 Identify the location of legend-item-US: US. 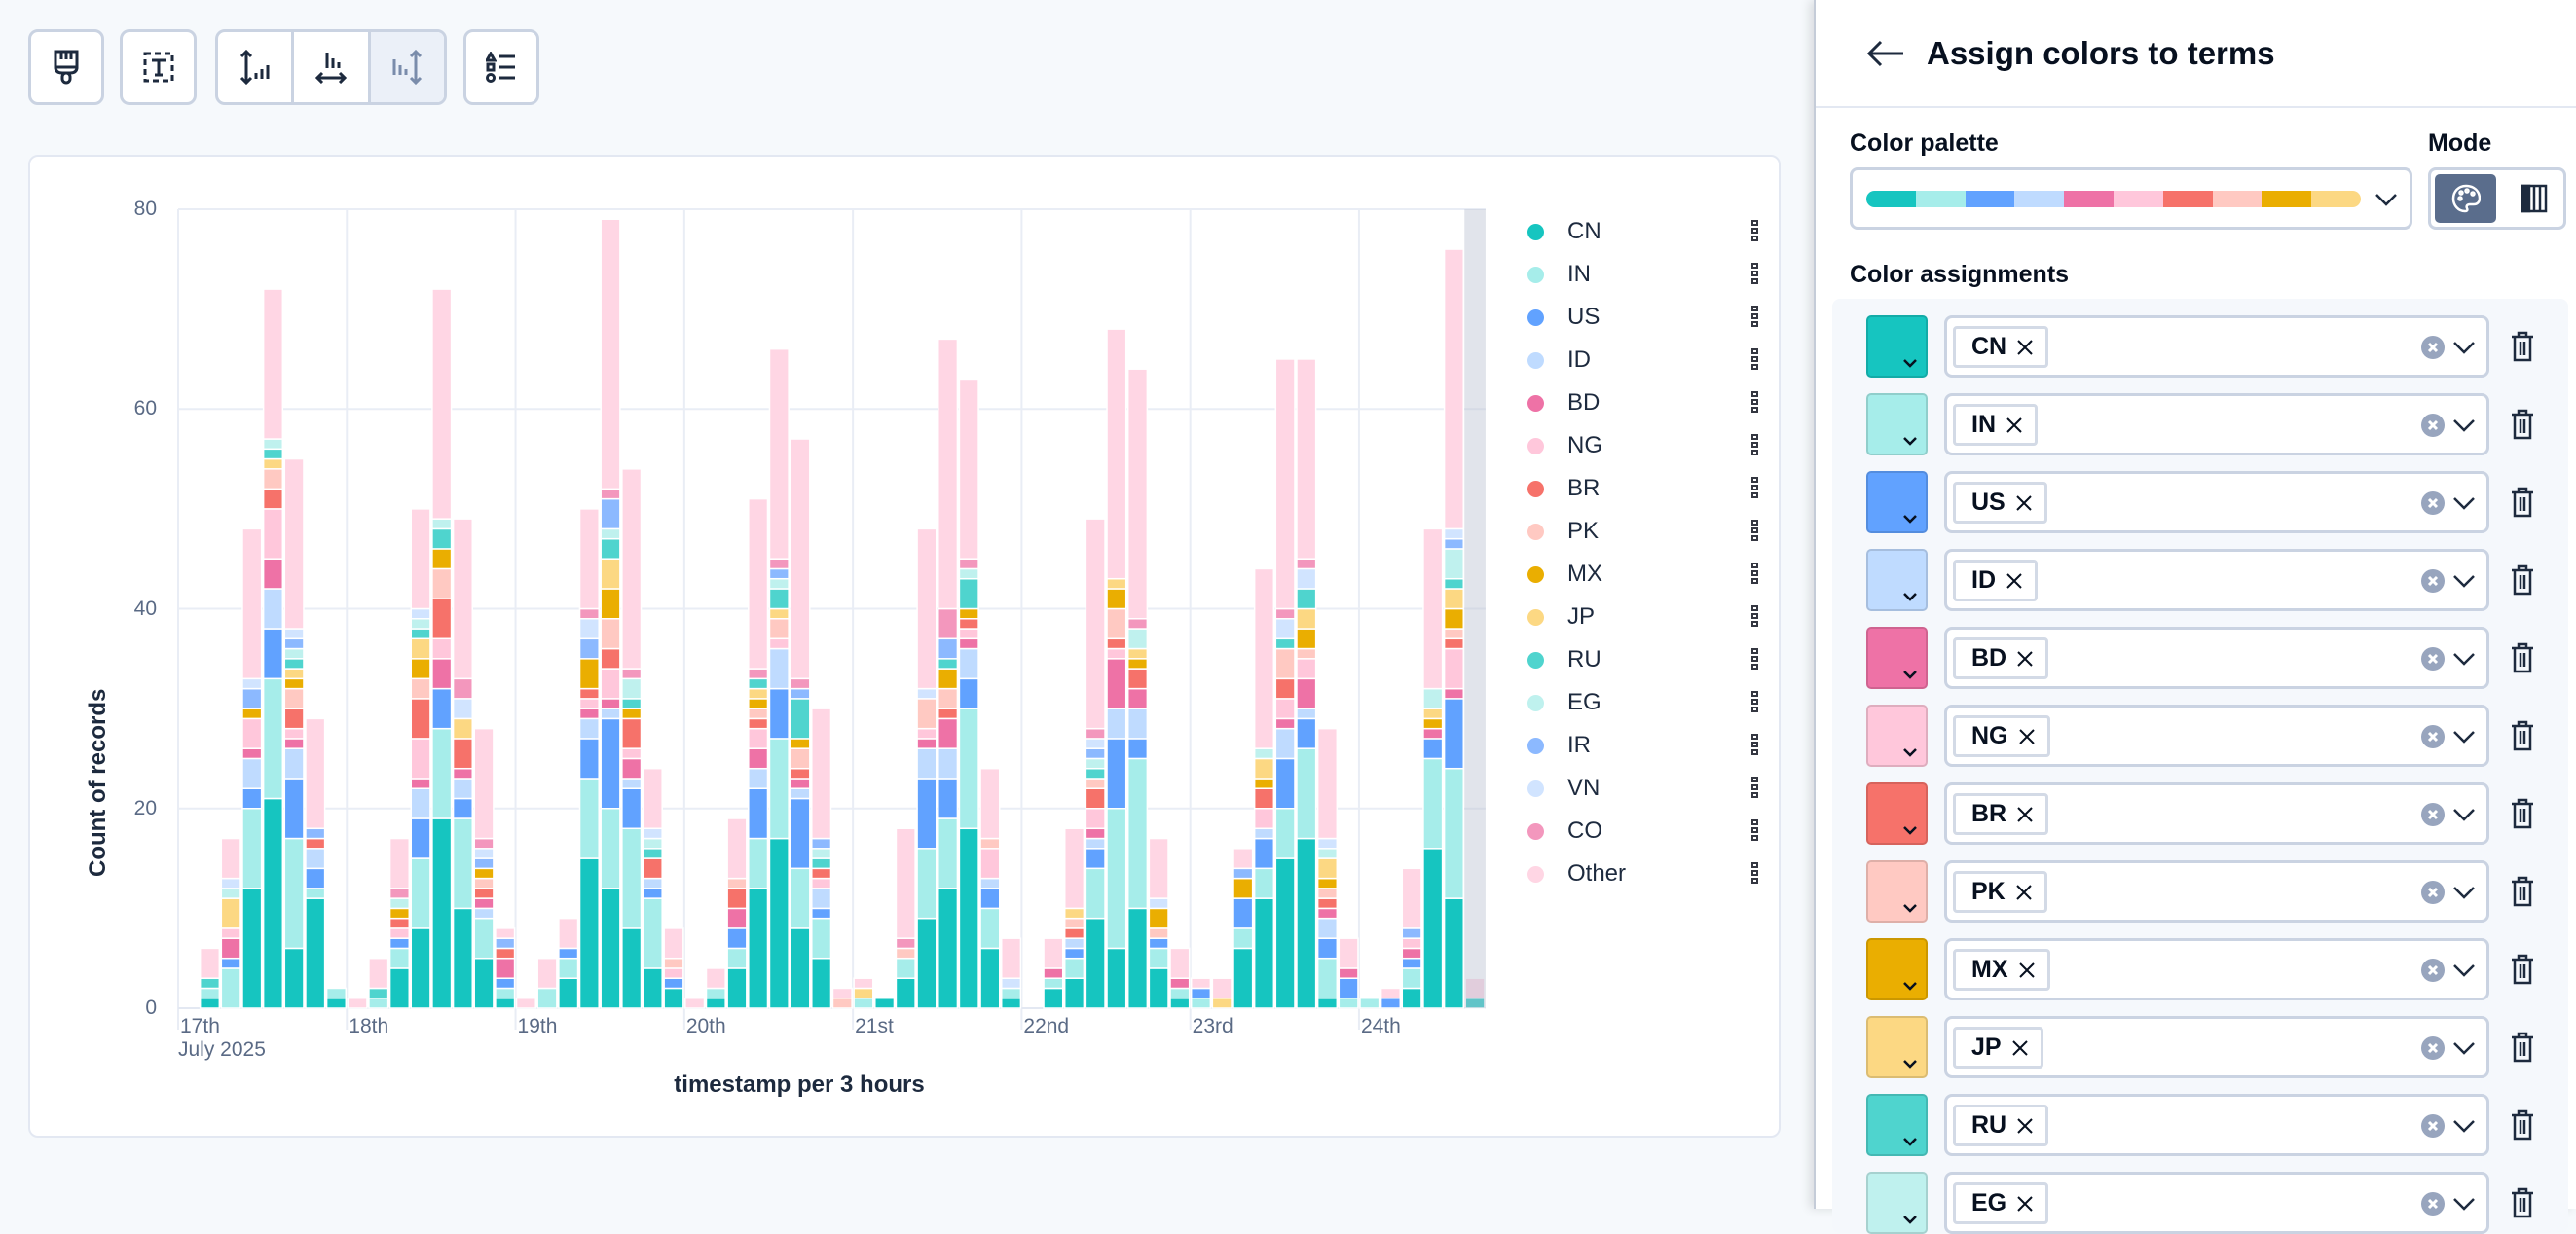
(1641, 317).